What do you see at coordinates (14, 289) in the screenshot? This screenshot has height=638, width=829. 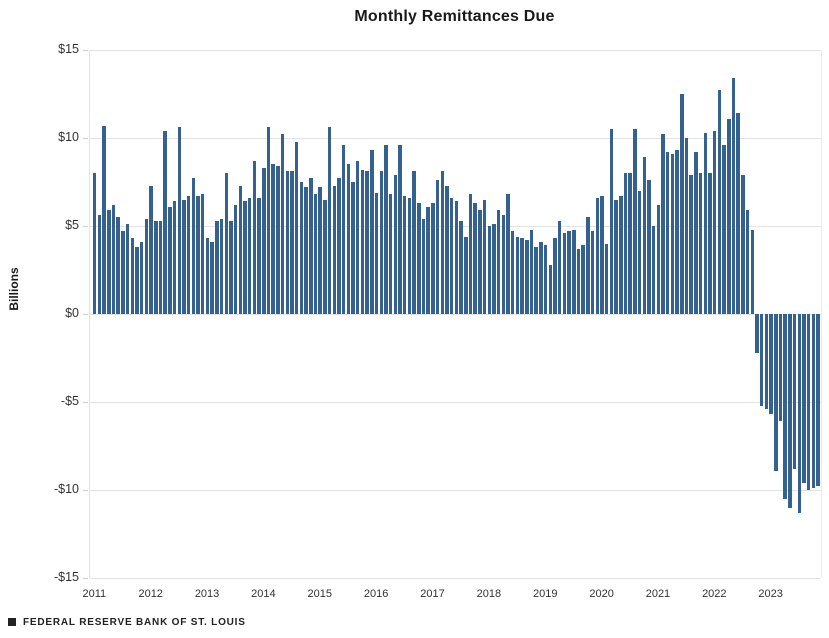 I see `y-axis-title: Billions` at bounding box center [14, 289].